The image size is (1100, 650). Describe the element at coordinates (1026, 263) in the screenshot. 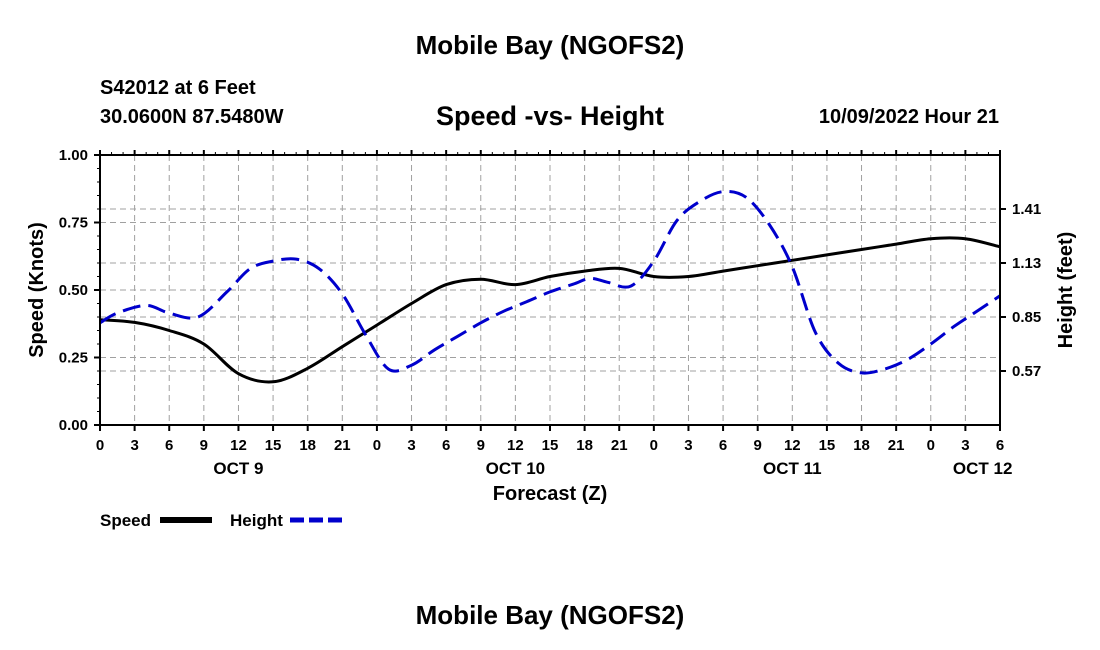

I see `y2-tick-label: 1.13` at that location.